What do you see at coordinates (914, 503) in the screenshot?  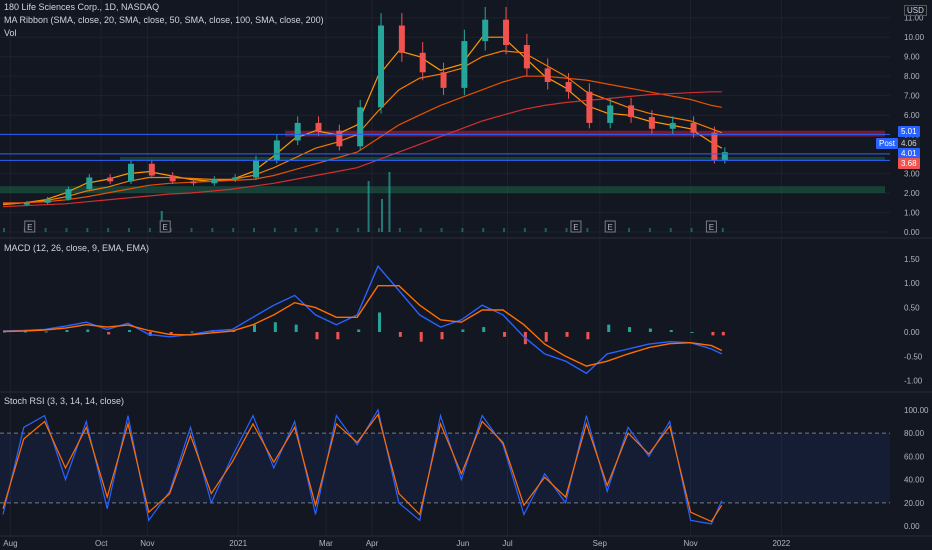 I see `rsi-tick-label: 20.00` at bounding box center [914, 503].